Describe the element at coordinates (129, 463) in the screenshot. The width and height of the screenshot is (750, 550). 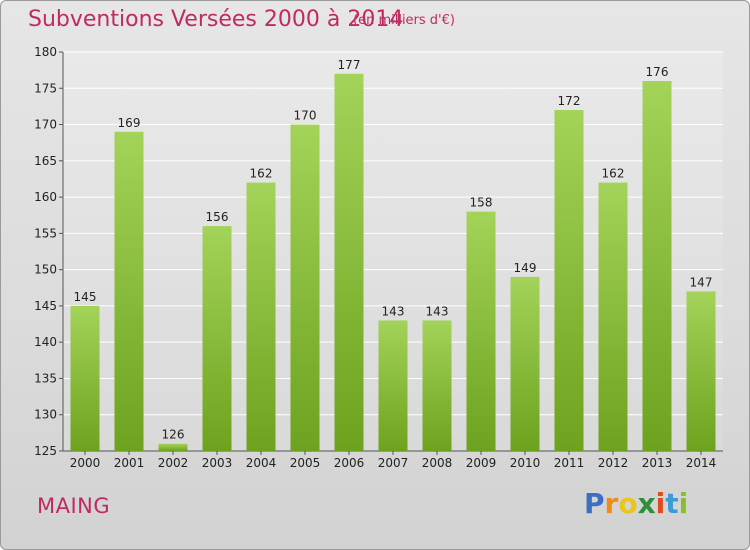
I see `x-tick-label: 2001` at that location.